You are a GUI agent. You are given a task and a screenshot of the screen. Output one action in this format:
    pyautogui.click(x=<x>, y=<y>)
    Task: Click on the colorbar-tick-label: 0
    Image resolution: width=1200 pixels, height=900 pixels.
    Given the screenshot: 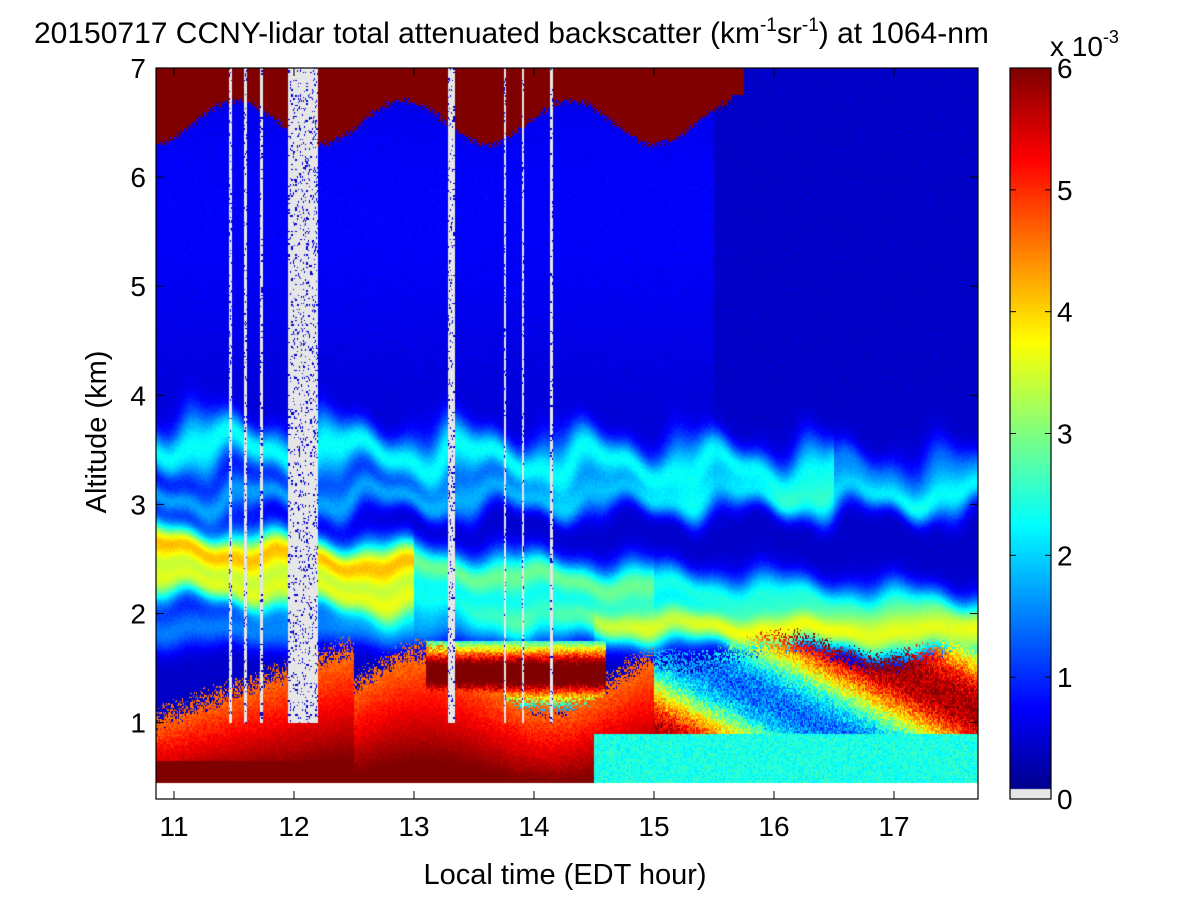 What is the action you would take?
    pyautogui.click(x=1065, y=799)
    